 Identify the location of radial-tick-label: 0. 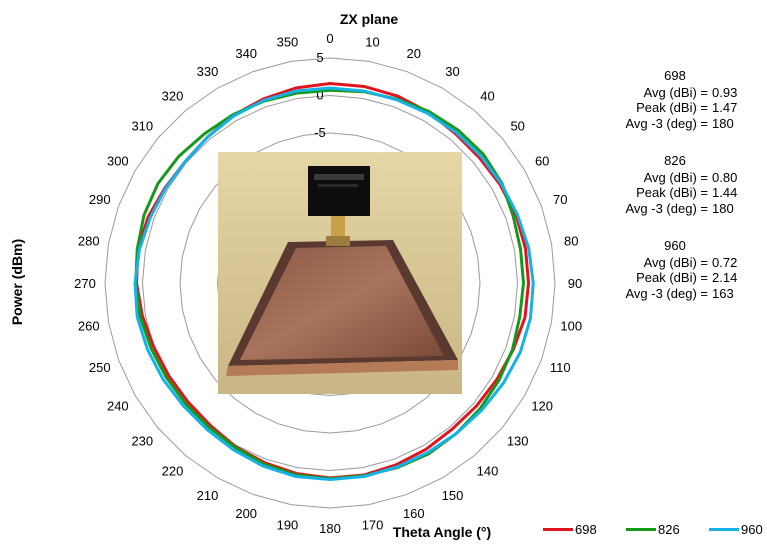
(319, 95).